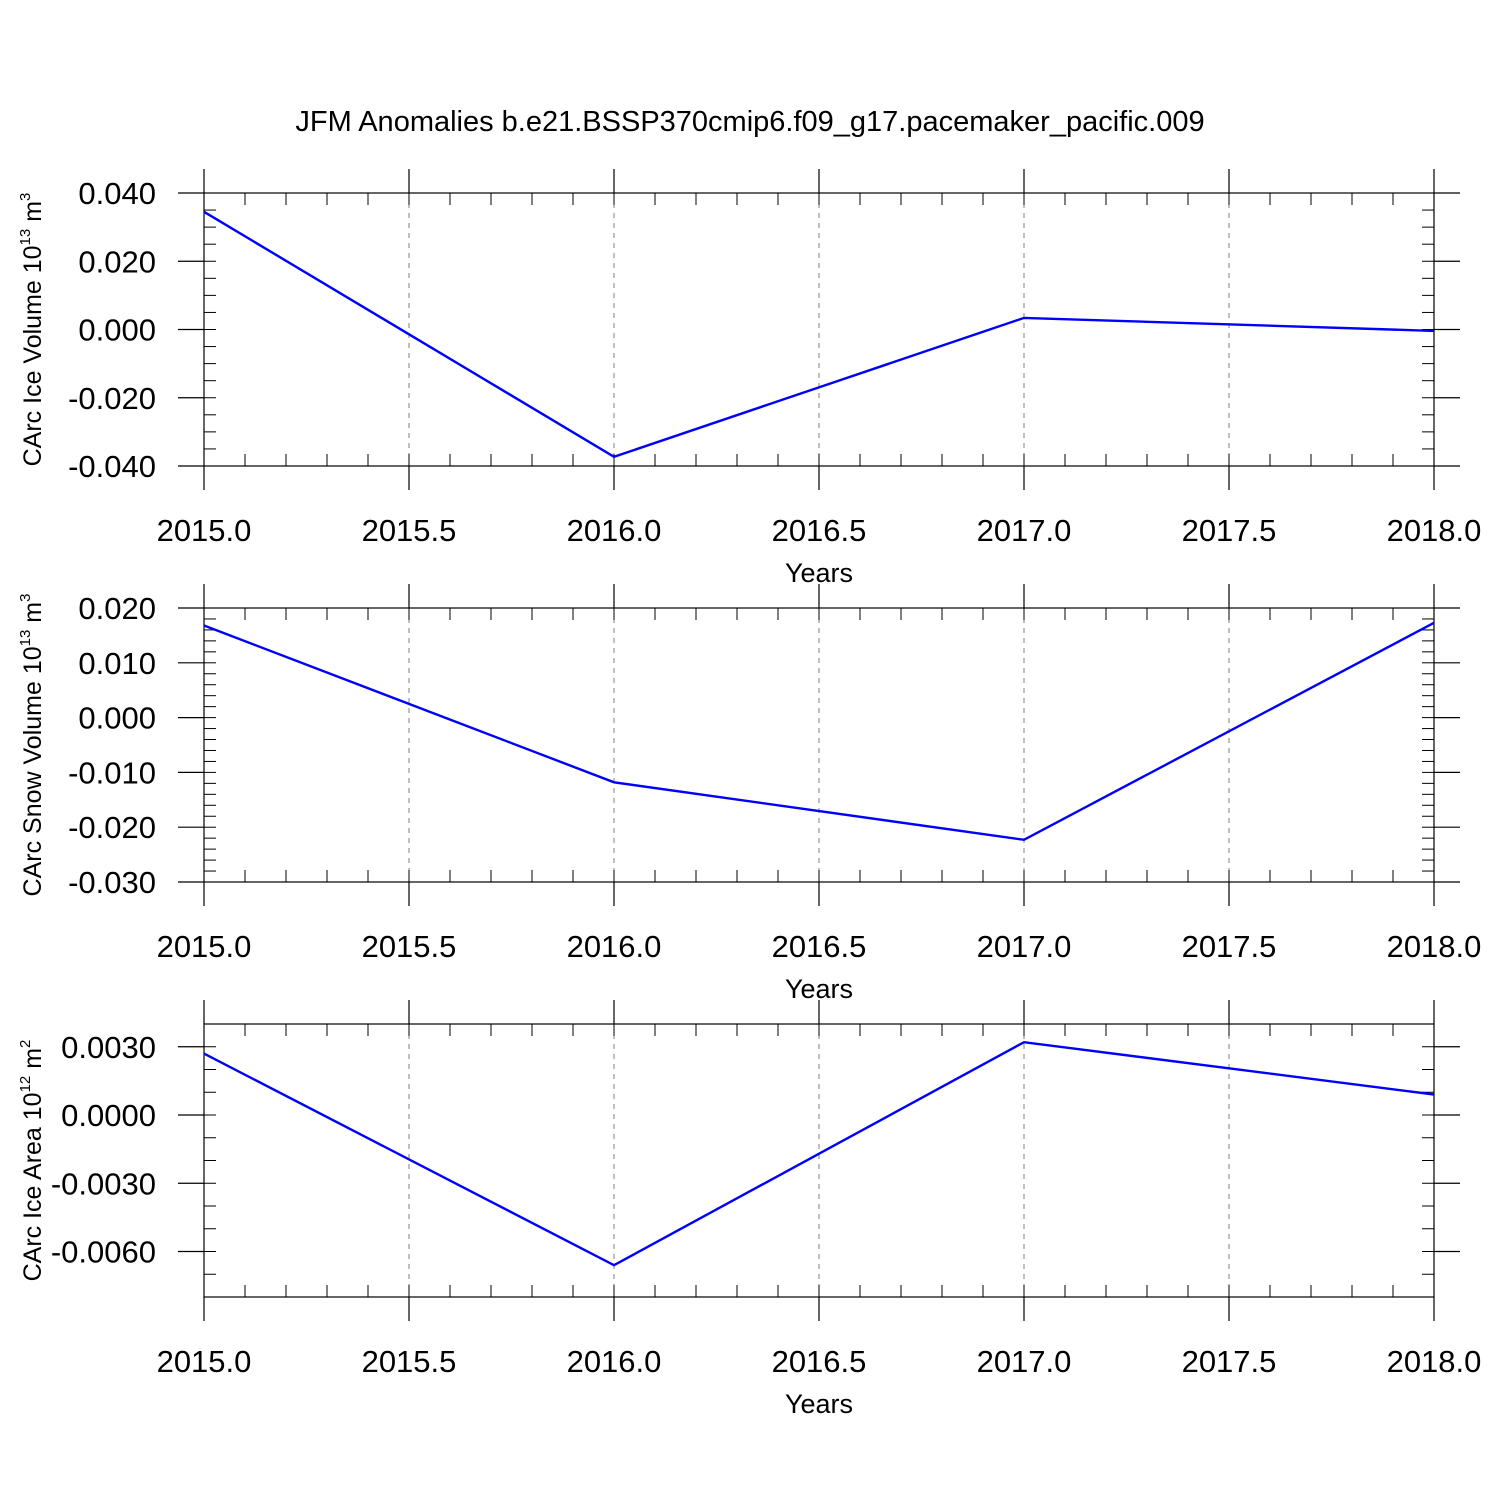  What do you see at coordinates (108, 1047) in the screenshot?
I see `y-tick-label: 0.0030` at bounding box center [108, 1047].